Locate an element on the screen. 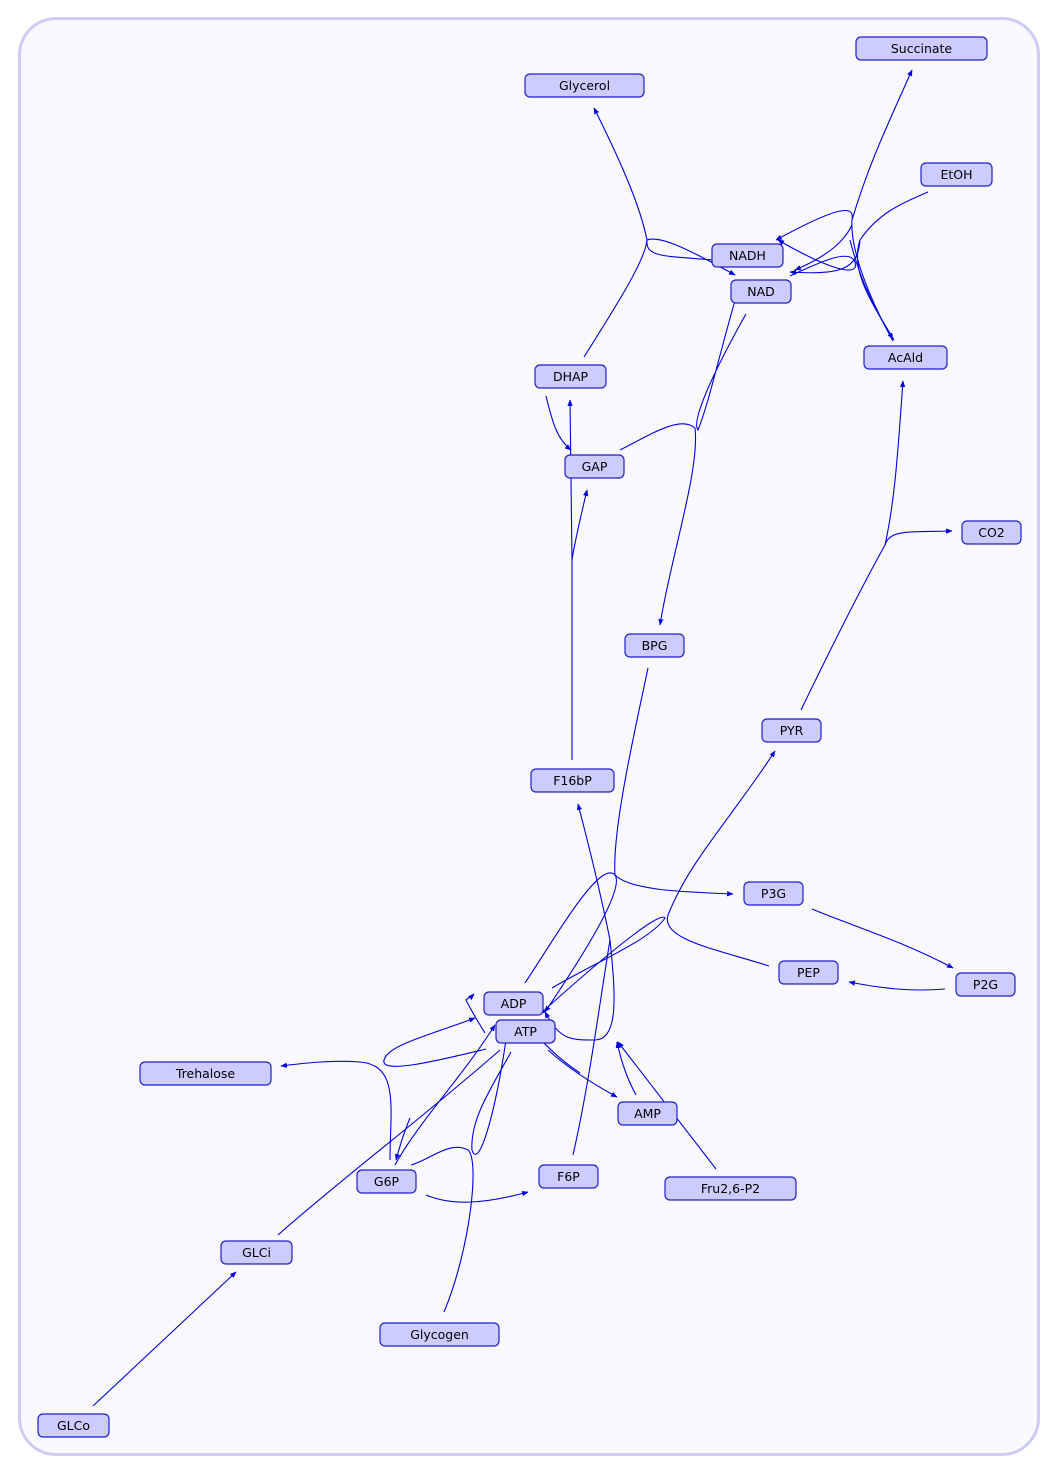  node-p3g: P3G is located at coordinates (773, 893).